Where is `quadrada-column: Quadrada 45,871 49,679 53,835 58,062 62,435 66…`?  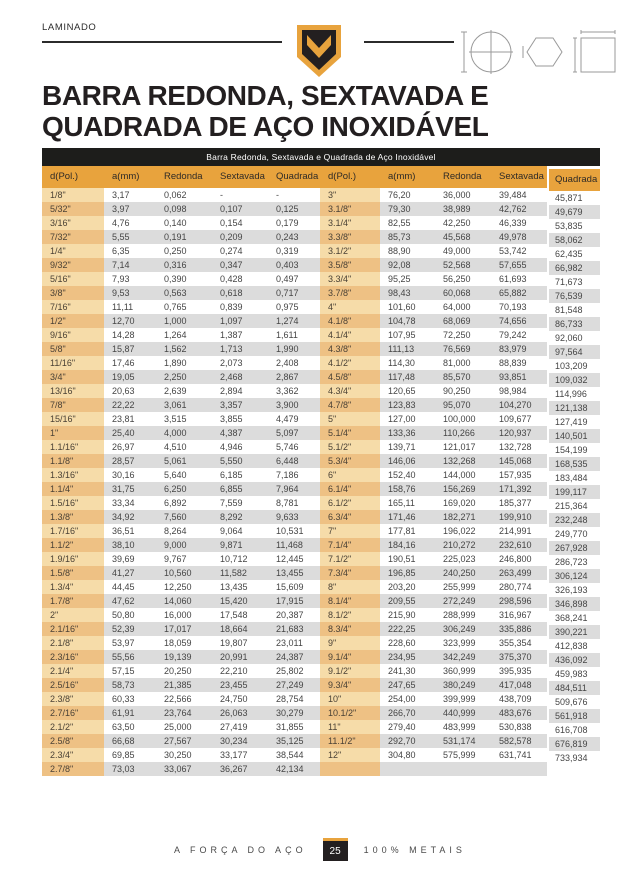 quadrada-column: Quadrada 45,871 49,679 53,835 58,062 62,435 66… is located at coordinates (574, 474).